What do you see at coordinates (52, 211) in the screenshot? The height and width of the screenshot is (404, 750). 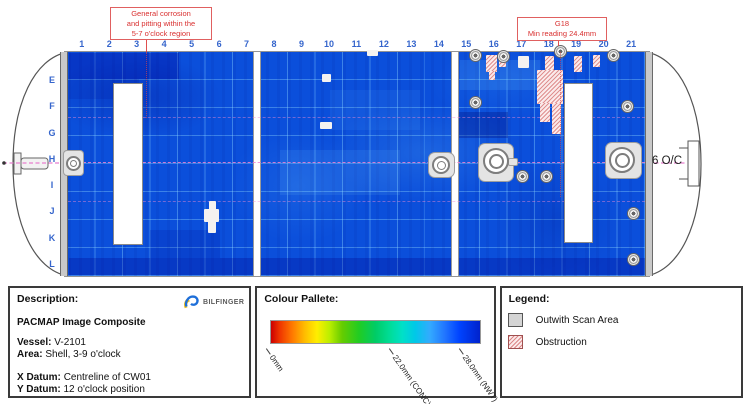 I see `row-label: J` at bounding box center [52, 211].